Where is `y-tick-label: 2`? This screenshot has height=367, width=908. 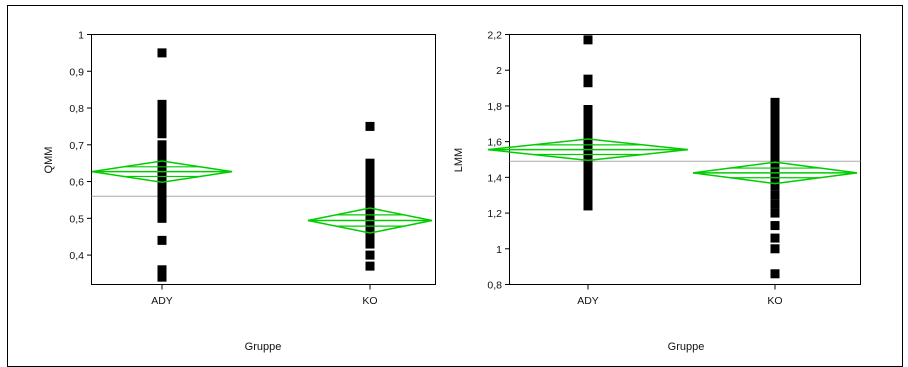
y-tick-label: 2 is located at coordinates (499, 71).